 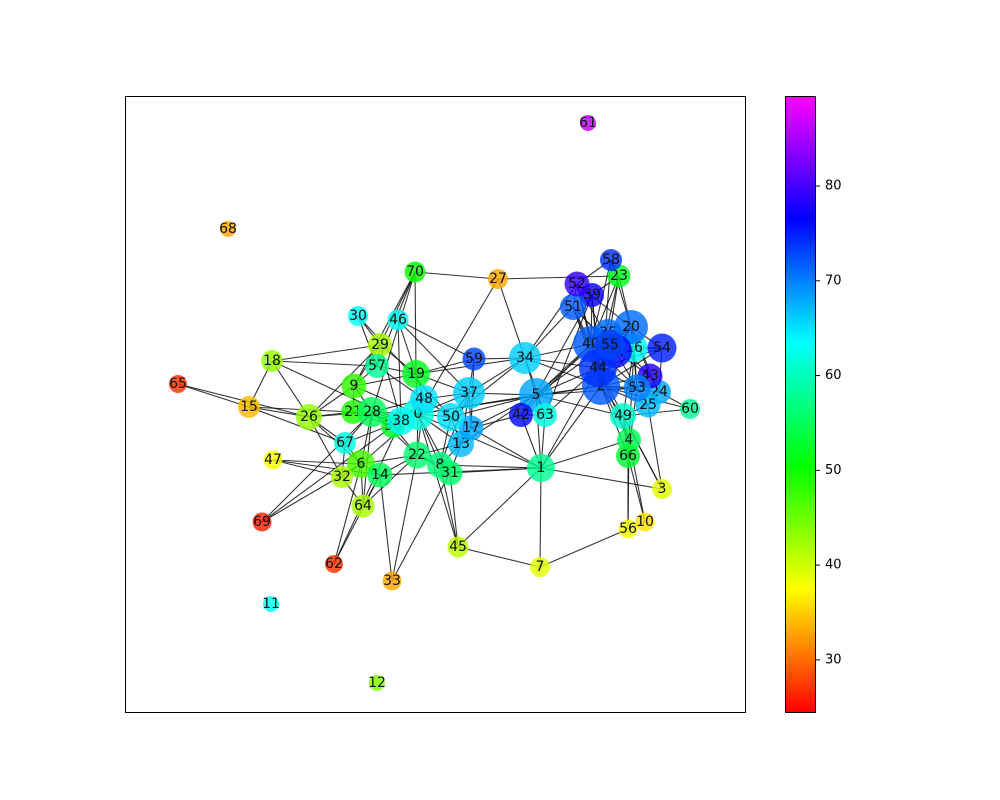 What do you see at coordinates (833, 375) in the screenshot?
I see `colorbar-tick-label: 60` at bounding box center [833, 375].